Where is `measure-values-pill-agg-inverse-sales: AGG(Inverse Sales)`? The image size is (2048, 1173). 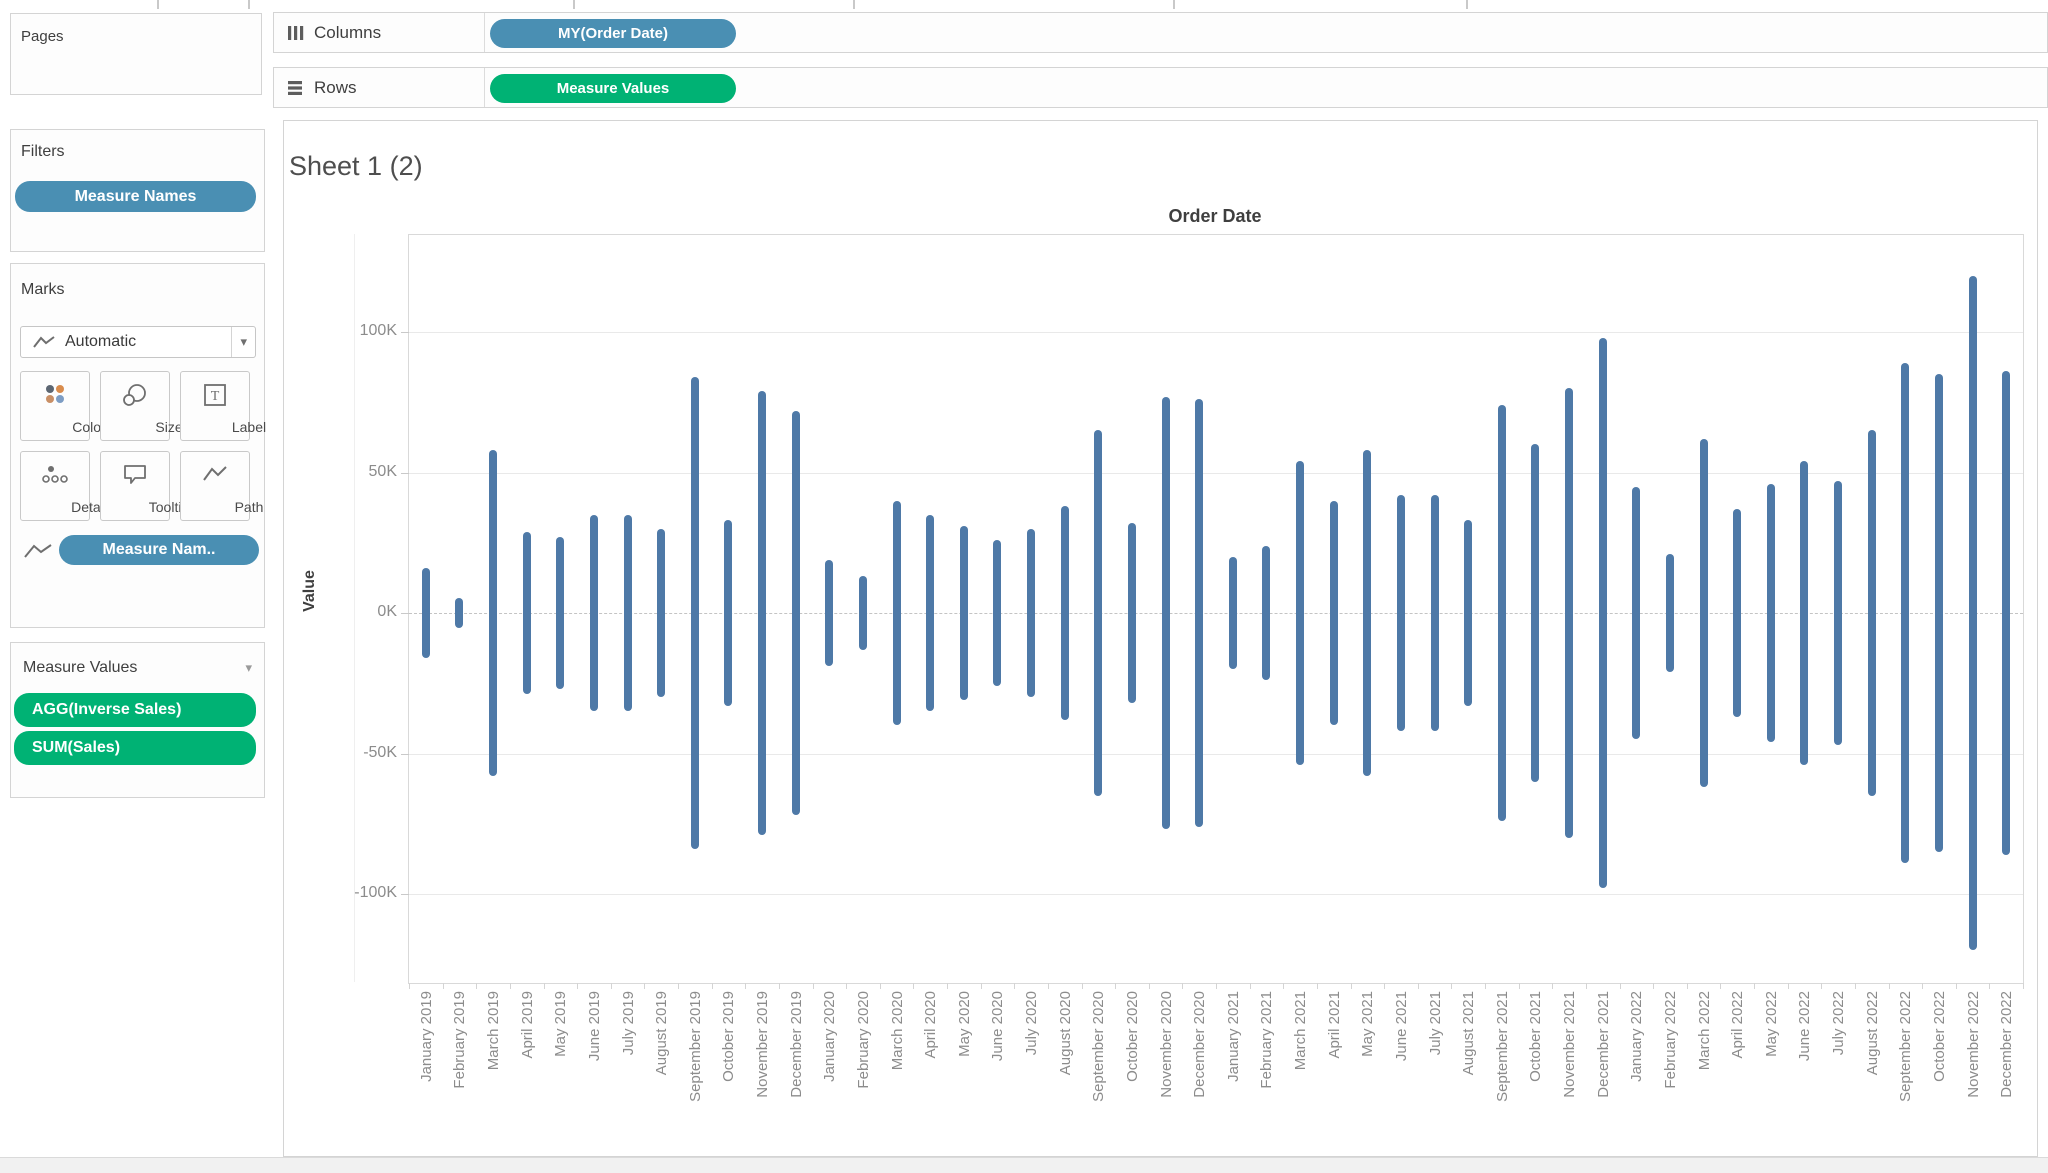 measure-values-pill-agg-inverse-sales: AGG(Inverse Sales) is located at coordinates (135, 710).